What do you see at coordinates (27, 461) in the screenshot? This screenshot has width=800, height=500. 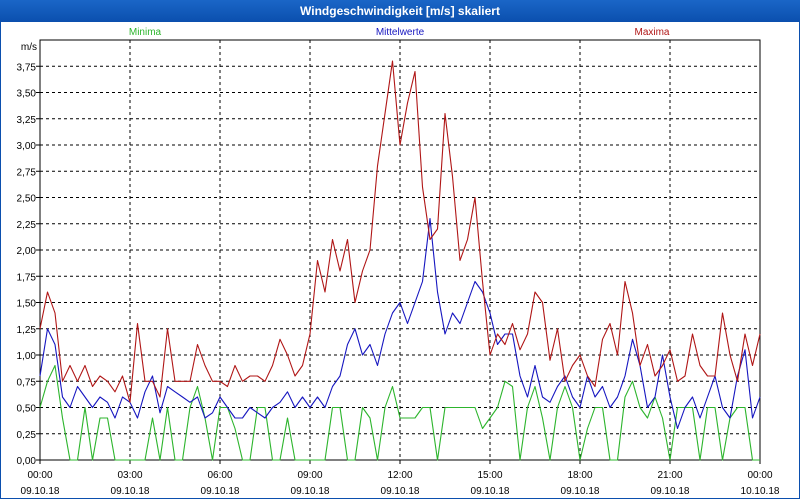 I see `y-tick-label: 0,00` at bounding box center [27, 461].